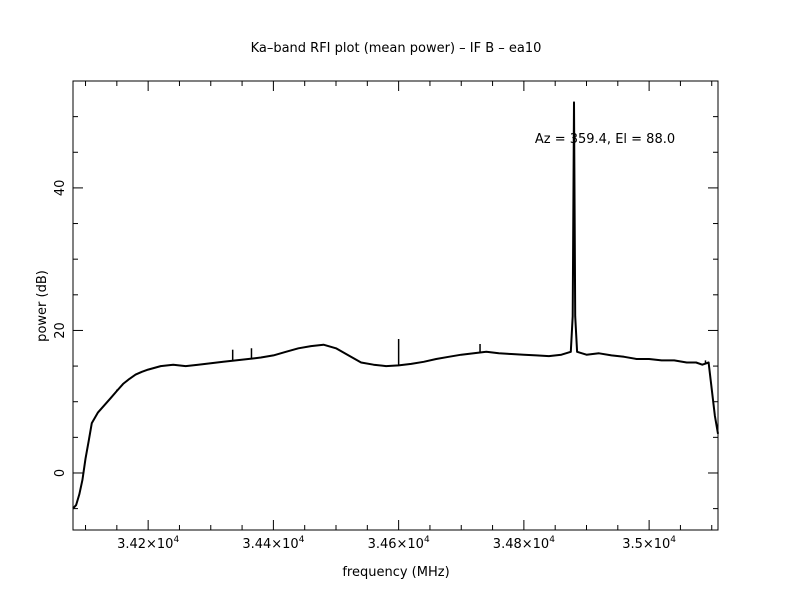 The height and width of the screenshot is (612, 792). What do you see at coordinates (395, 572) in the screenshot?
I see `x-axis-label: frequency (MHz)` at bounding box center [395, 572].